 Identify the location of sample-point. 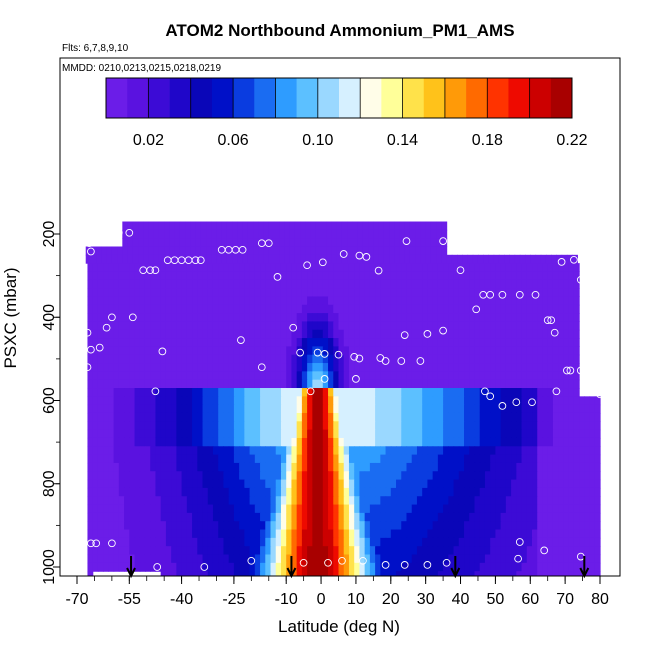
(91, 543).